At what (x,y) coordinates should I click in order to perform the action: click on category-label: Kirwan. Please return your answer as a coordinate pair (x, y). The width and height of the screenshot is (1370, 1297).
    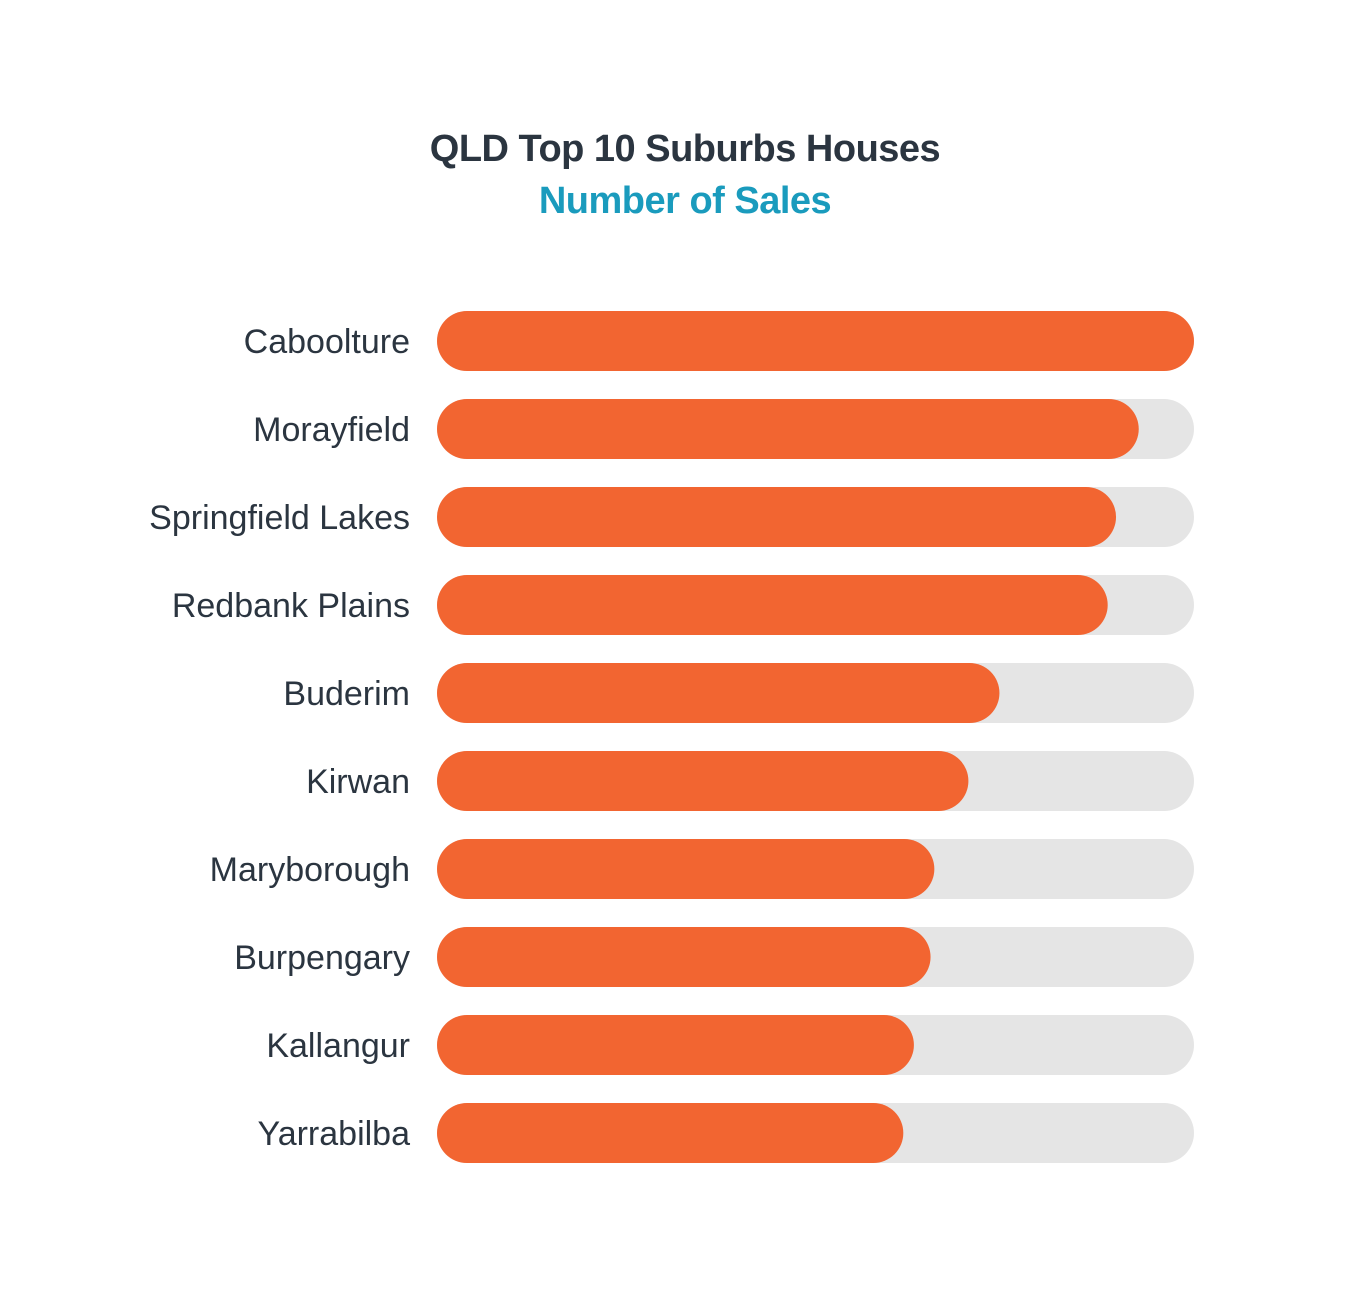
    Looking at the image, I should click on (358, 782).